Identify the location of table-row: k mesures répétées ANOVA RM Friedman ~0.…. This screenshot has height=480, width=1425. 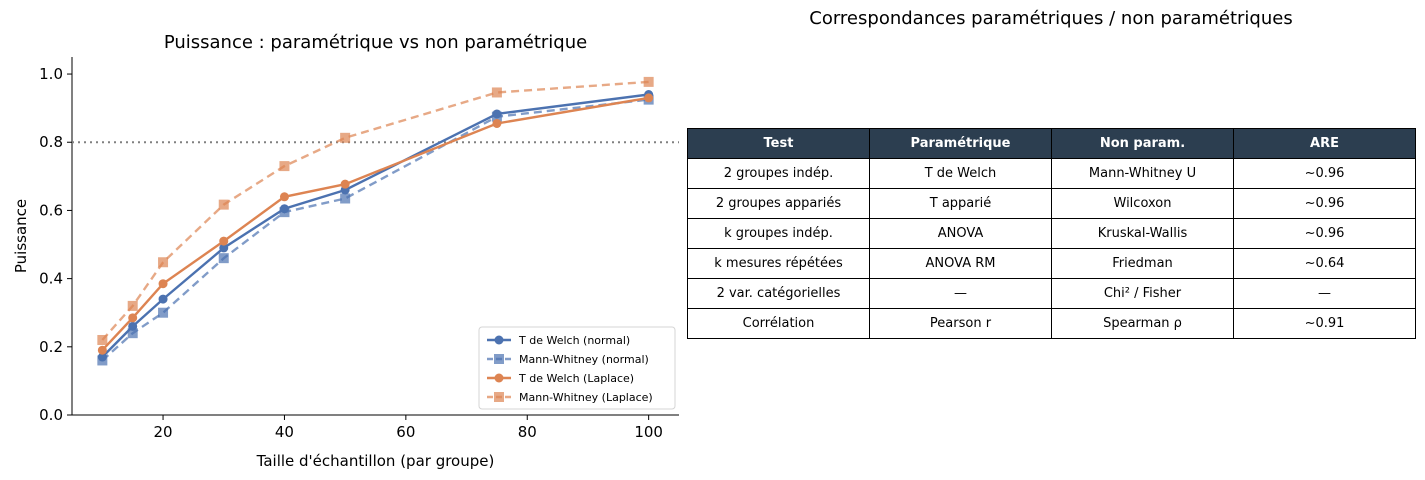
(1051, 263).